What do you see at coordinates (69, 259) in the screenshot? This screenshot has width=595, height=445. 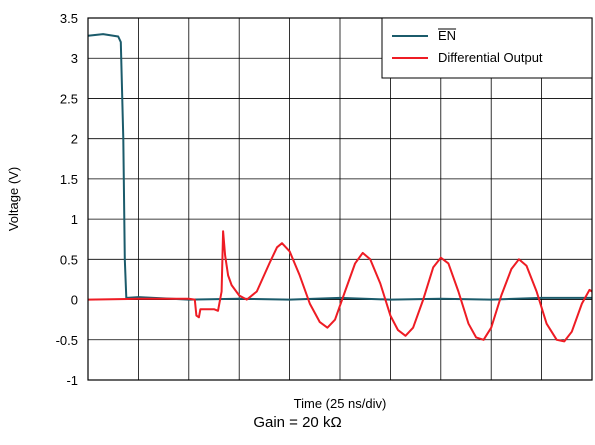 I see `y-tick-label: 0.5` at bounding box center [69, 259].